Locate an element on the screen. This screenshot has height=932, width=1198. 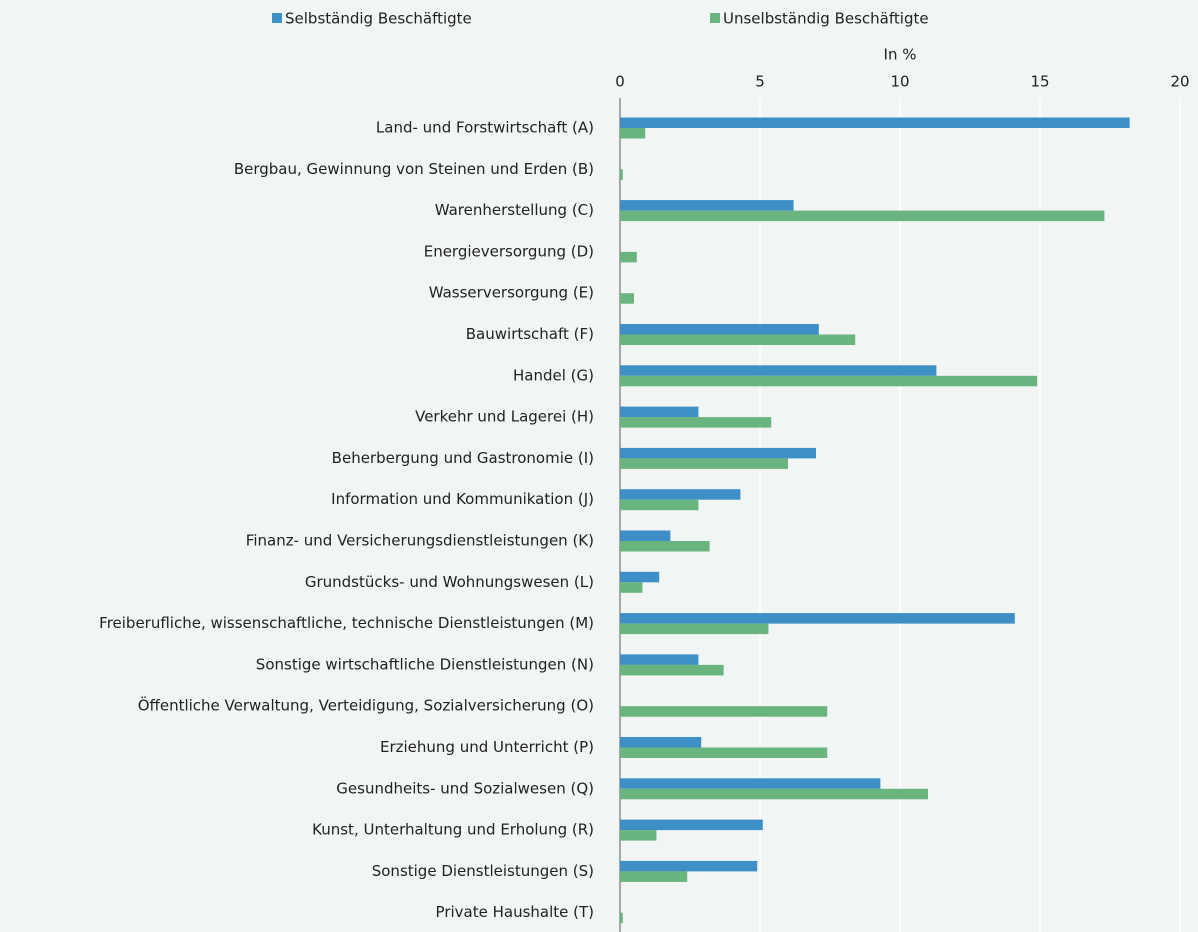
y-tick-label: Land- und Forstwirtschaft (A) is located at coordinates (485, 128).